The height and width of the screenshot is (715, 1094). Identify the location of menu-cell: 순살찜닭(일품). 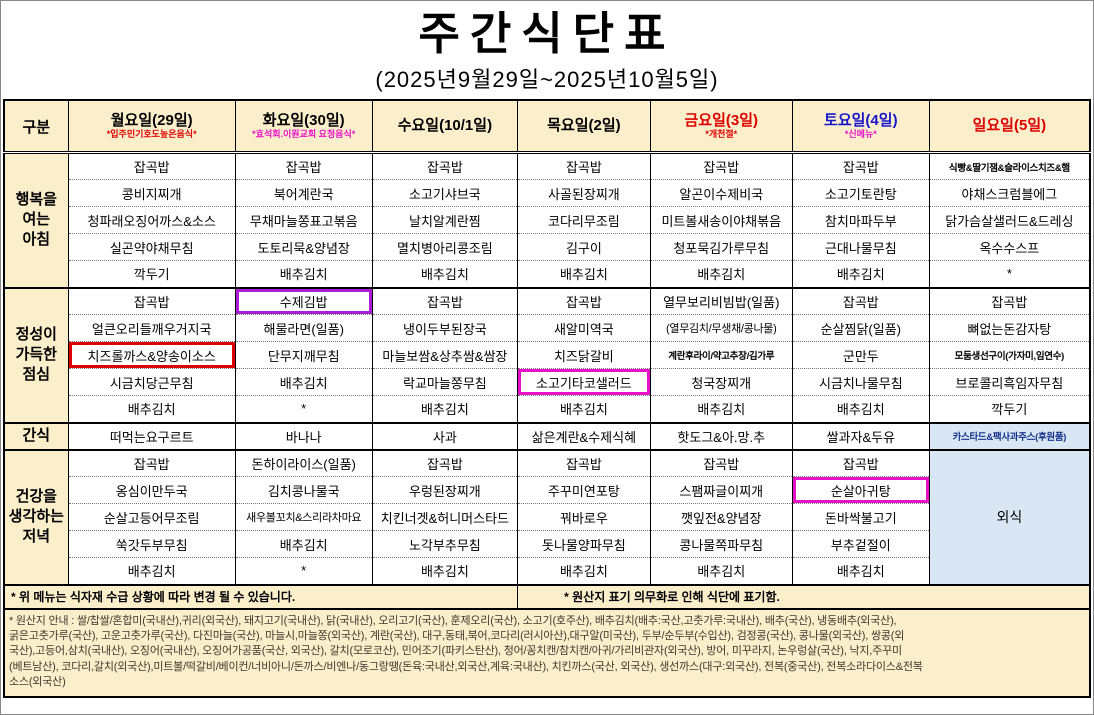
(860, 328).